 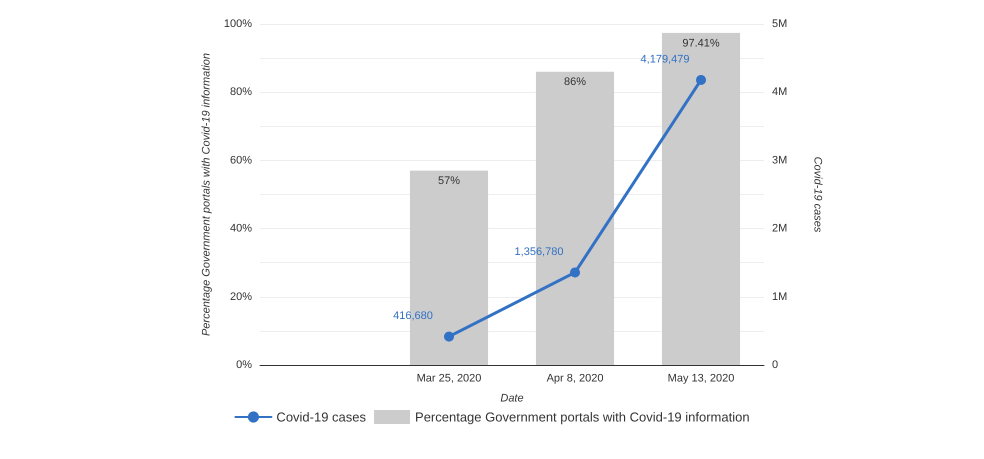 What do you see at coordinates (701, 43) in the screenshot?
I see `data-label: 97.41%` at bounding box center [701, 43].